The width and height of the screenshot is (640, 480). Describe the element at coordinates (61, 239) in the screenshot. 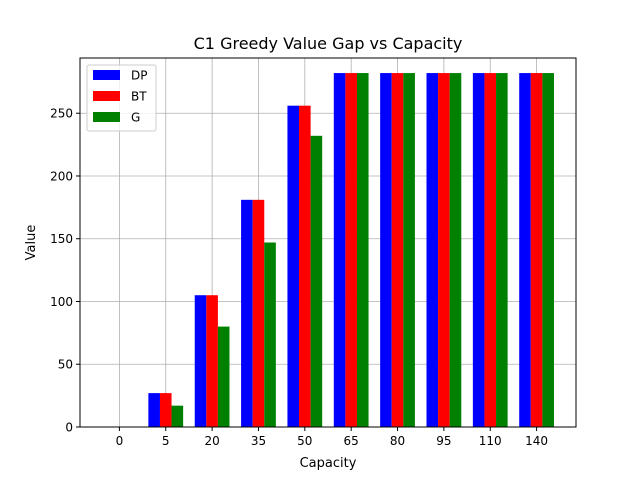

I see `y-tick-label: 150` at that location.